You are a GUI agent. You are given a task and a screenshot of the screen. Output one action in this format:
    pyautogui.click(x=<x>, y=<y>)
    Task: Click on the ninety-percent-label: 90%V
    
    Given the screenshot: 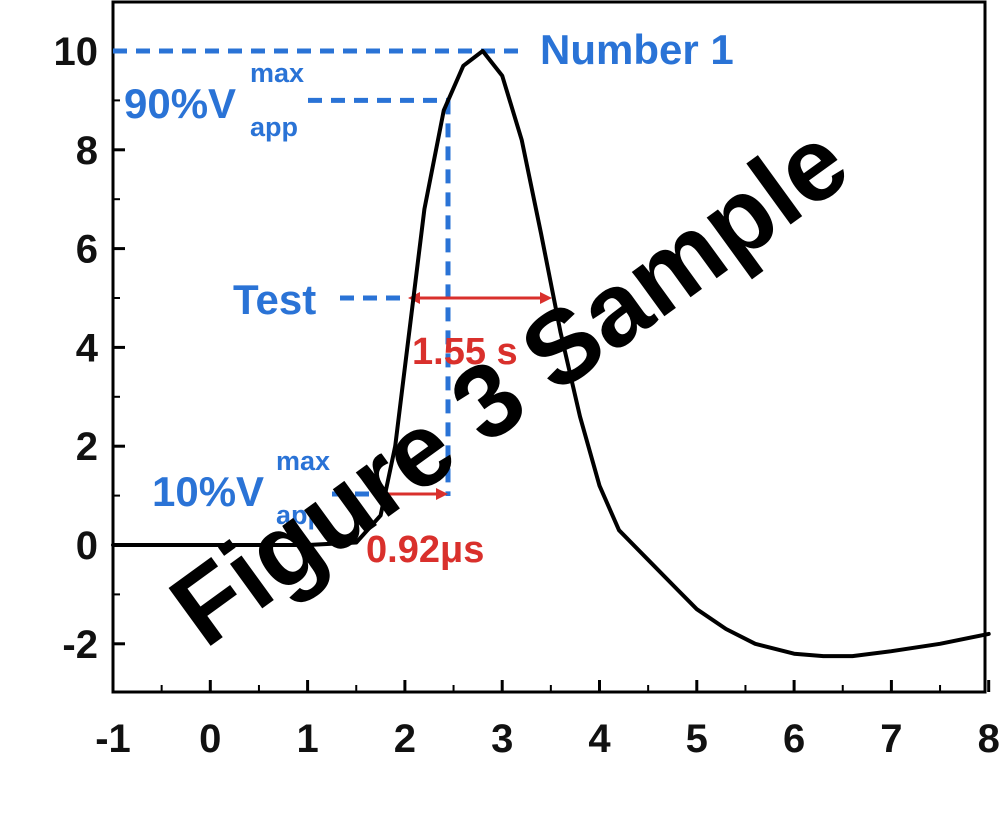 What is the action you would take?
    pyautogui.click(x=180, y=103)
    